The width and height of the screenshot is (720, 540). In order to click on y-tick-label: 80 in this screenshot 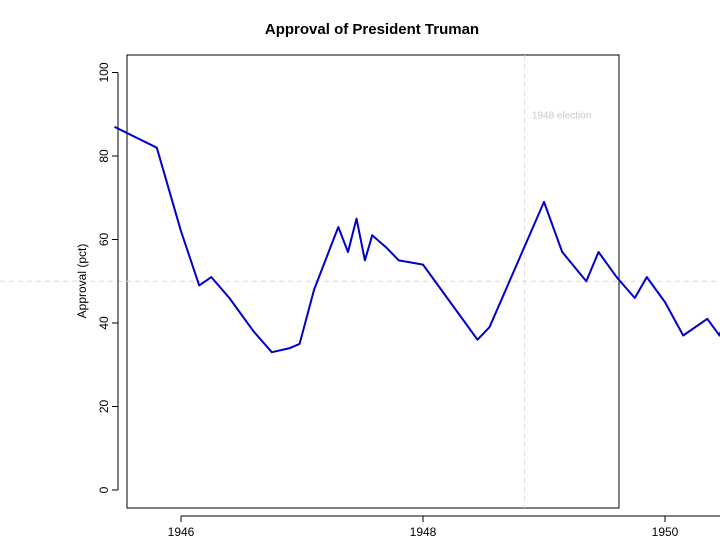, I will do `click(104, 156)`.